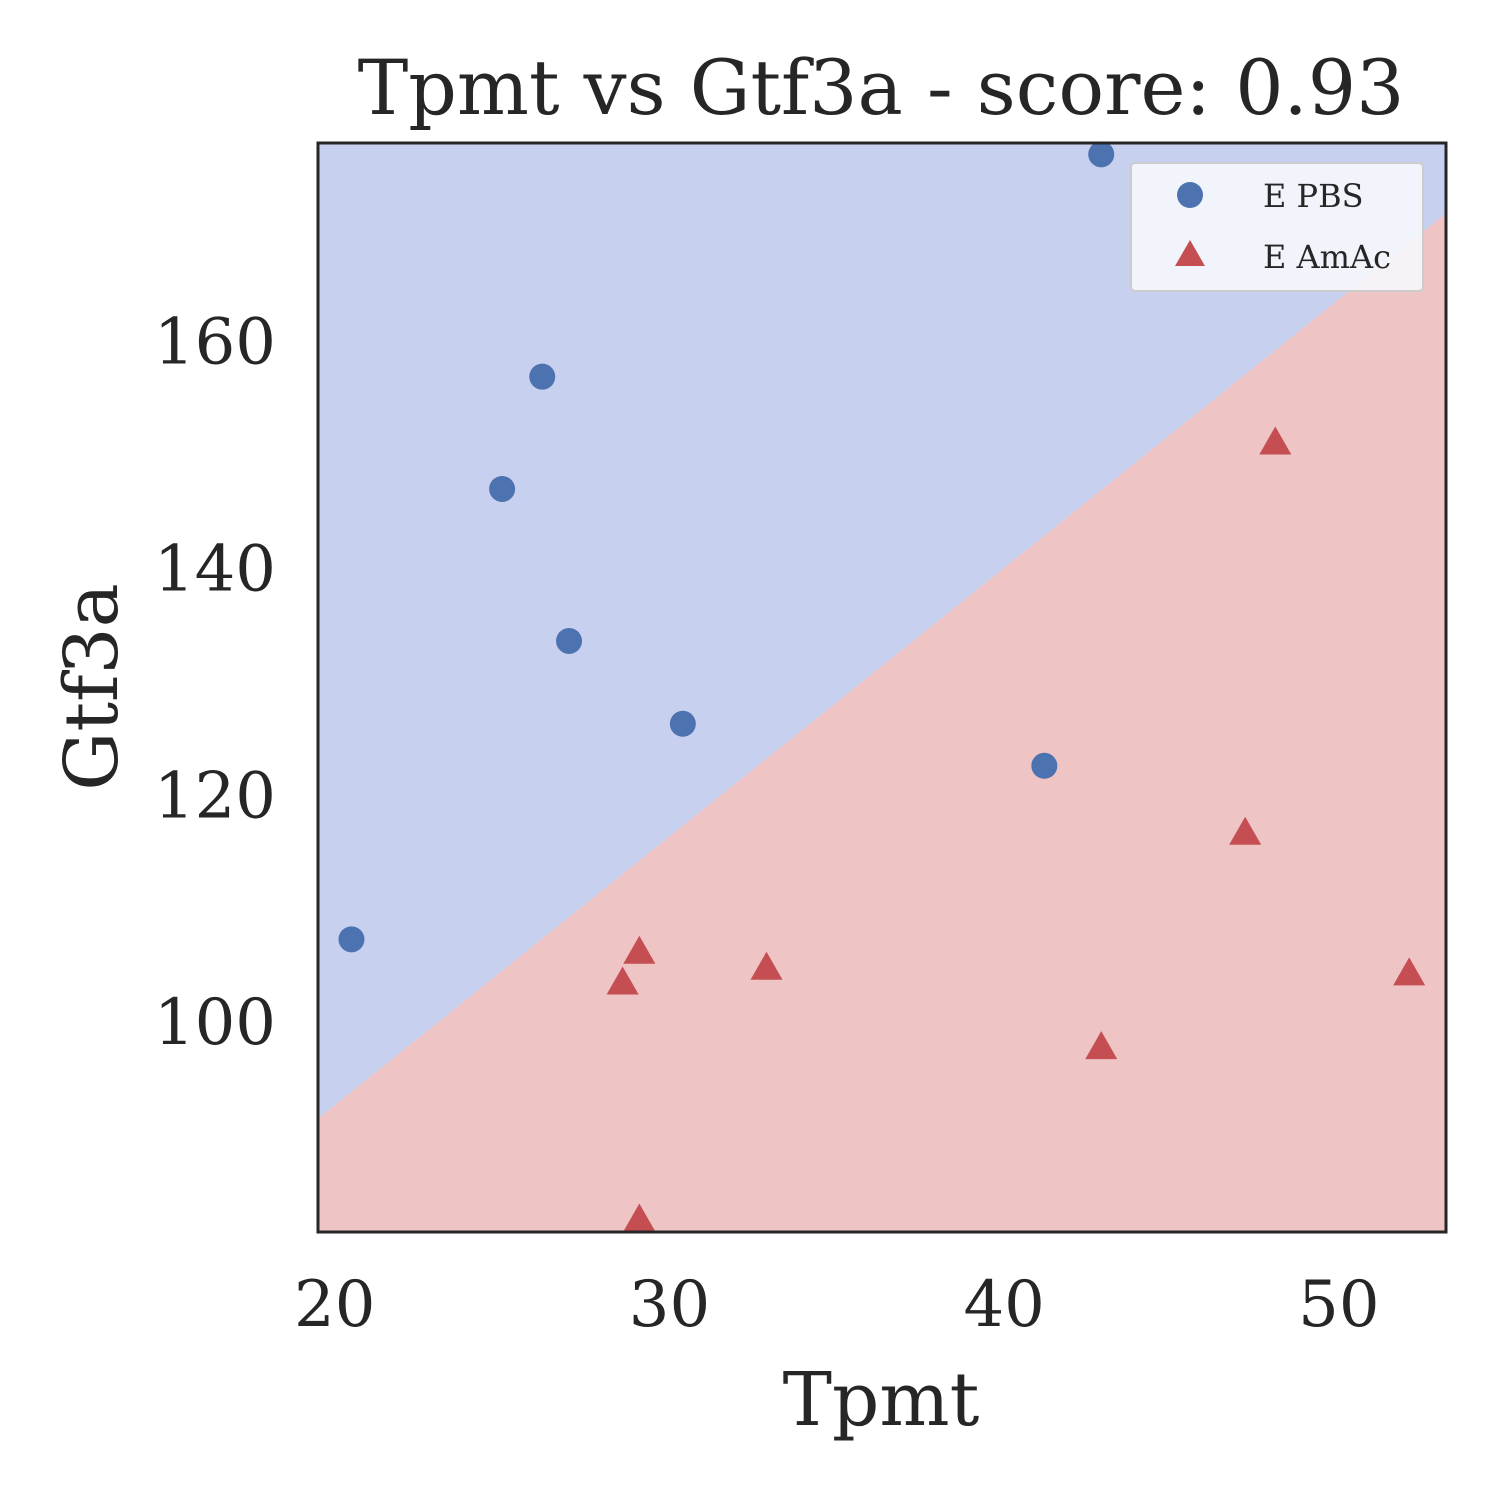 Image resolution: width=1500 pixels, height=1500 pixels. Describe the element at coordinates (334, 1305) in the screenshot. I see `x-tick-label: 20` at that location.